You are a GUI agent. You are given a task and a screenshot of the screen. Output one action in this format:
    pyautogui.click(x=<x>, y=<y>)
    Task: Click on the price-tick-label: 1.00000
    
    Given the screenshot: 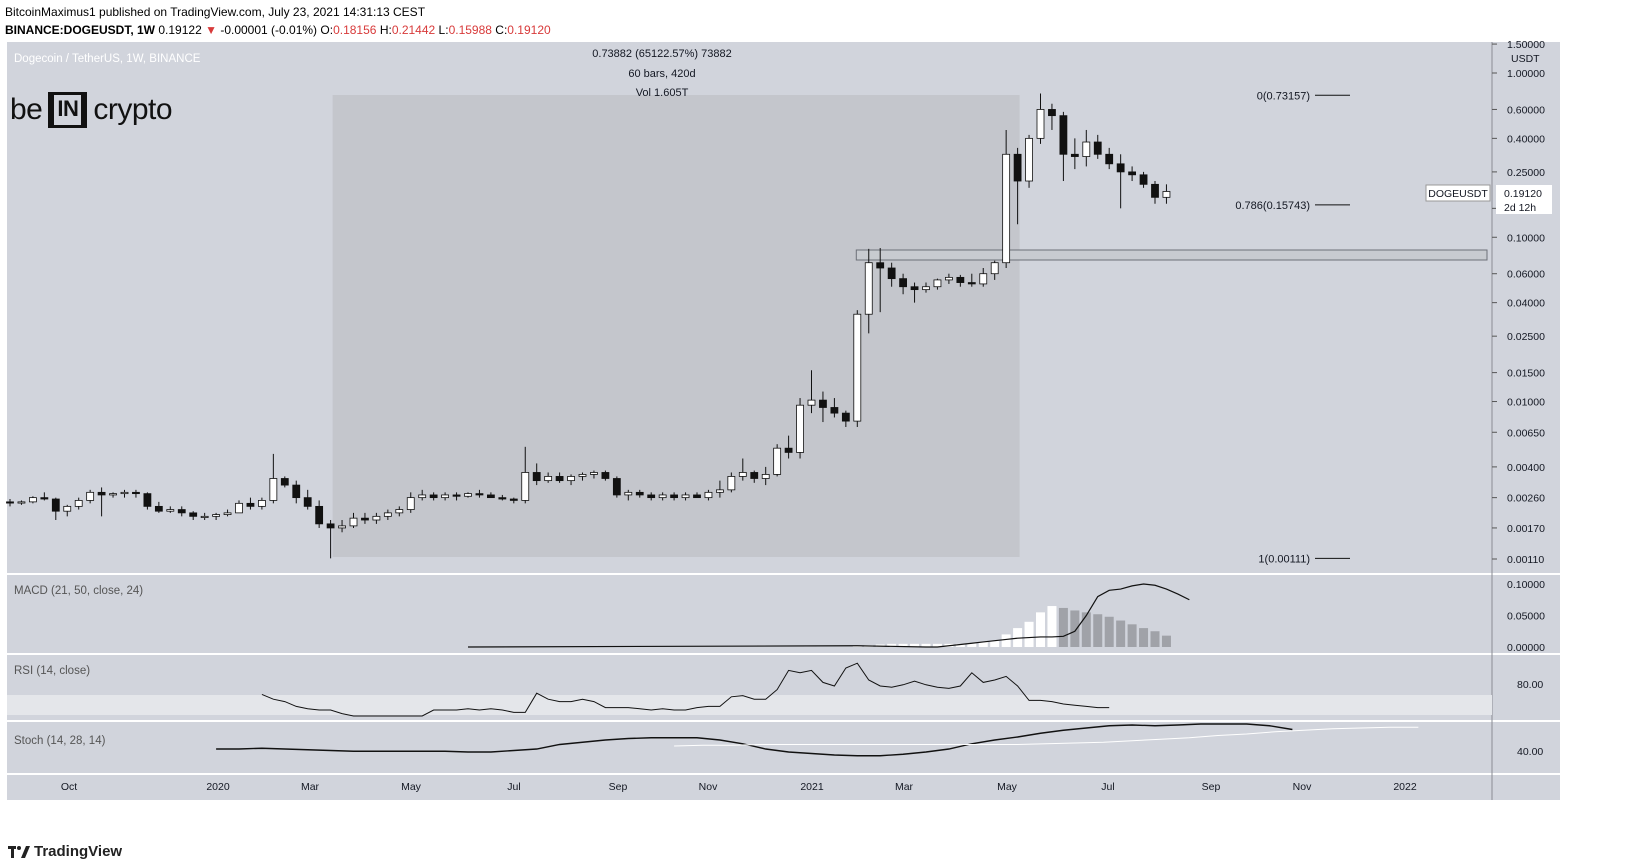 What is the action you would take?
    pyautogui.click(x=1526, y=74)
    